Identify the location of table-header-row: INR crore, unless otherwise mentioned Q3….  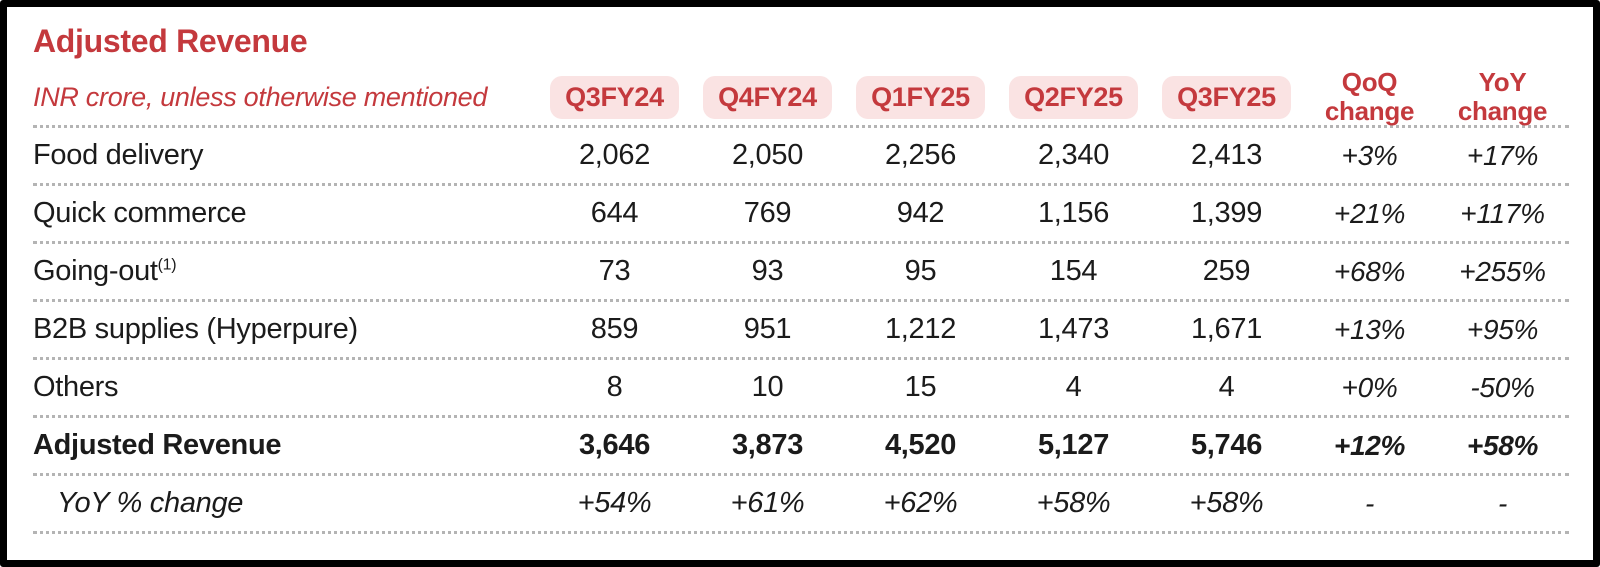
(801, 94).